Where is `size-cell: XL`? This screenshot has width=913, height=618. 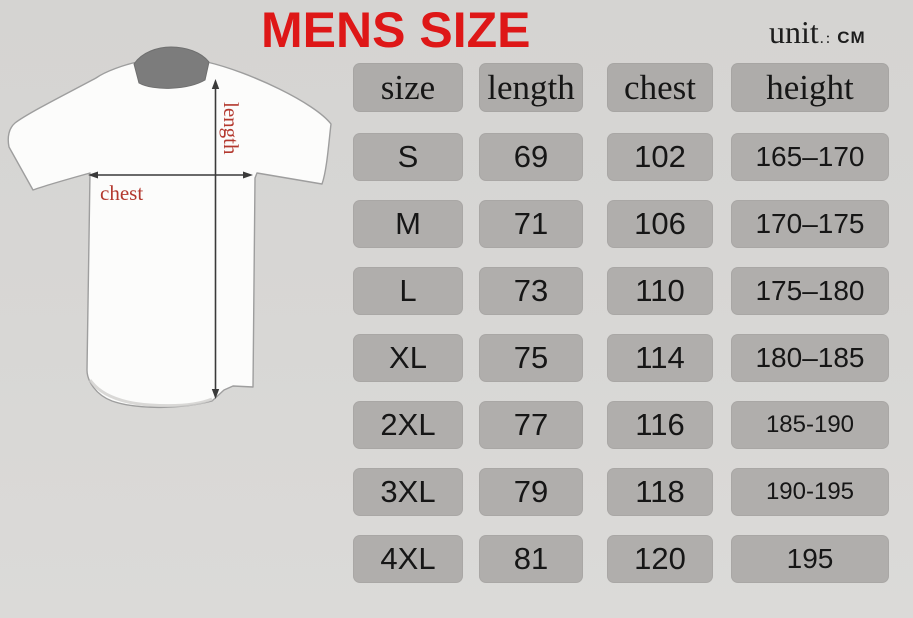 size-cell: XL is located at coordinates (408, 358).